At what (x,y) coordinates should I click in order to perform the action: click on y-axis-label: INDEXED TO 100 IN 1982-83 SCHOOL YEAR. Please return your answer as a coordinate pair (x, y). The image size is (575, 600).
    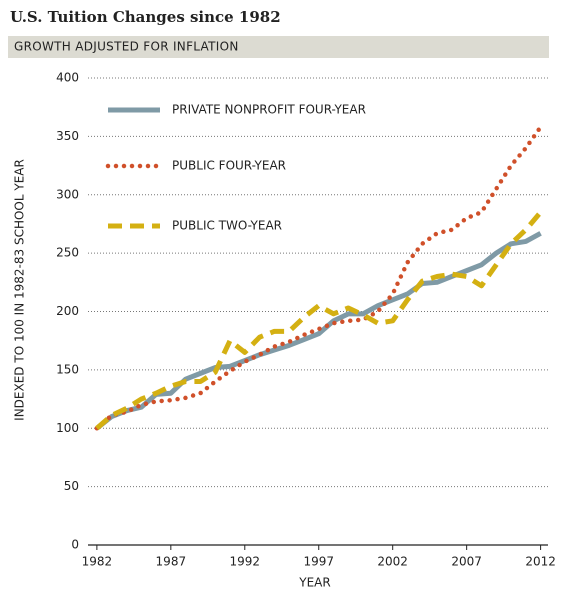
    Looking at the image, I should click on (20, 290).